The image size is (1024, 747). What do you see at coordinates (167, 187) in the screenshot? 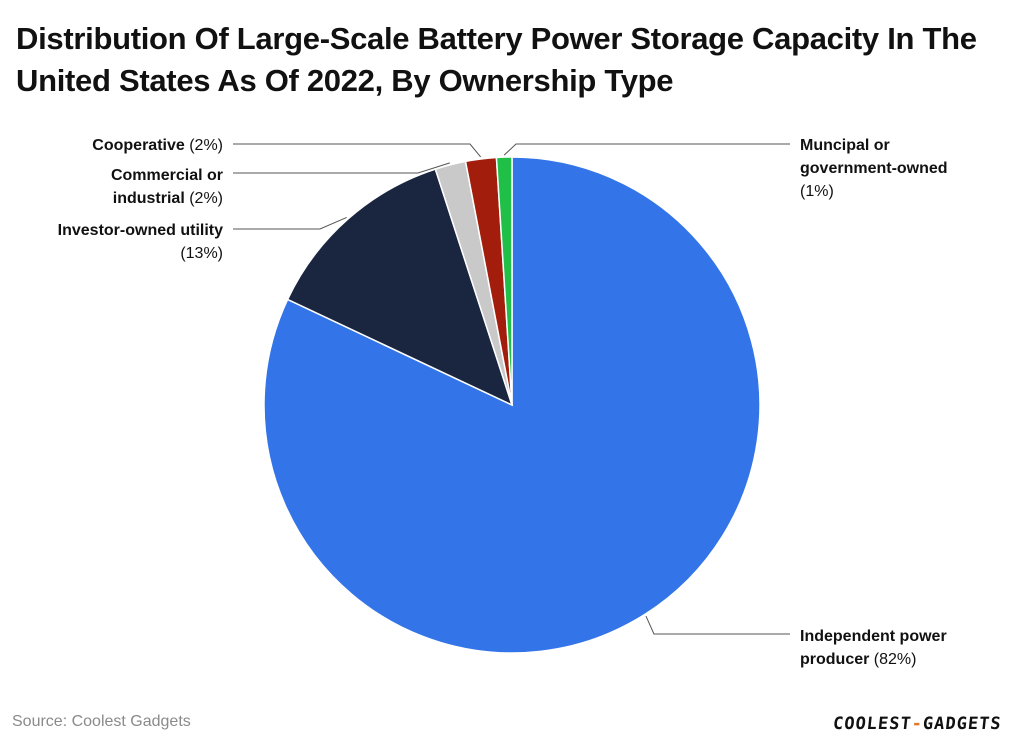
I see `slice-label: Commercial or industrial (2%)` at bounding box center [167, 187].